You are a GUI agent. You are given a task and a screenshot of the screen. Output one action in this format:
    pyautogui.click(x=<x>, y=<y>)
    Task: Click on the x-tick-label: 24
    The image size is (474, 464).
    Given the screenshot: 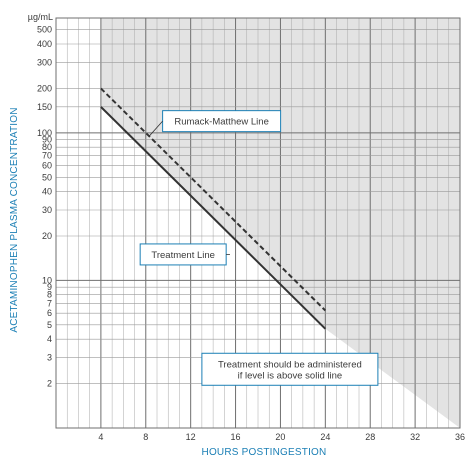 What is the action you would take?
    pyautogui.click(x=325, y=437)
    